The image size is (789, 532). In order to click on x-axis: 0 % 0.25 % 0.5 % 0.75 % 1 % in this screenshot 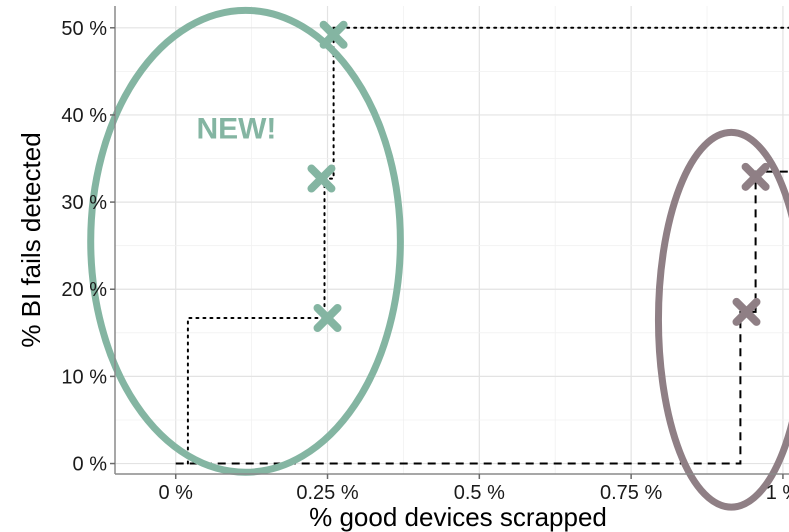, I will do `click(473, 489)`.